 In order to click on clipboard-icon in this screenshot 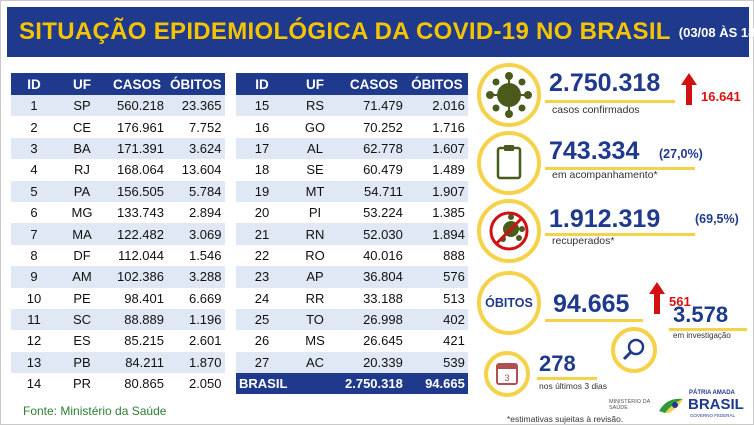, I will do `click(509, 162)`.